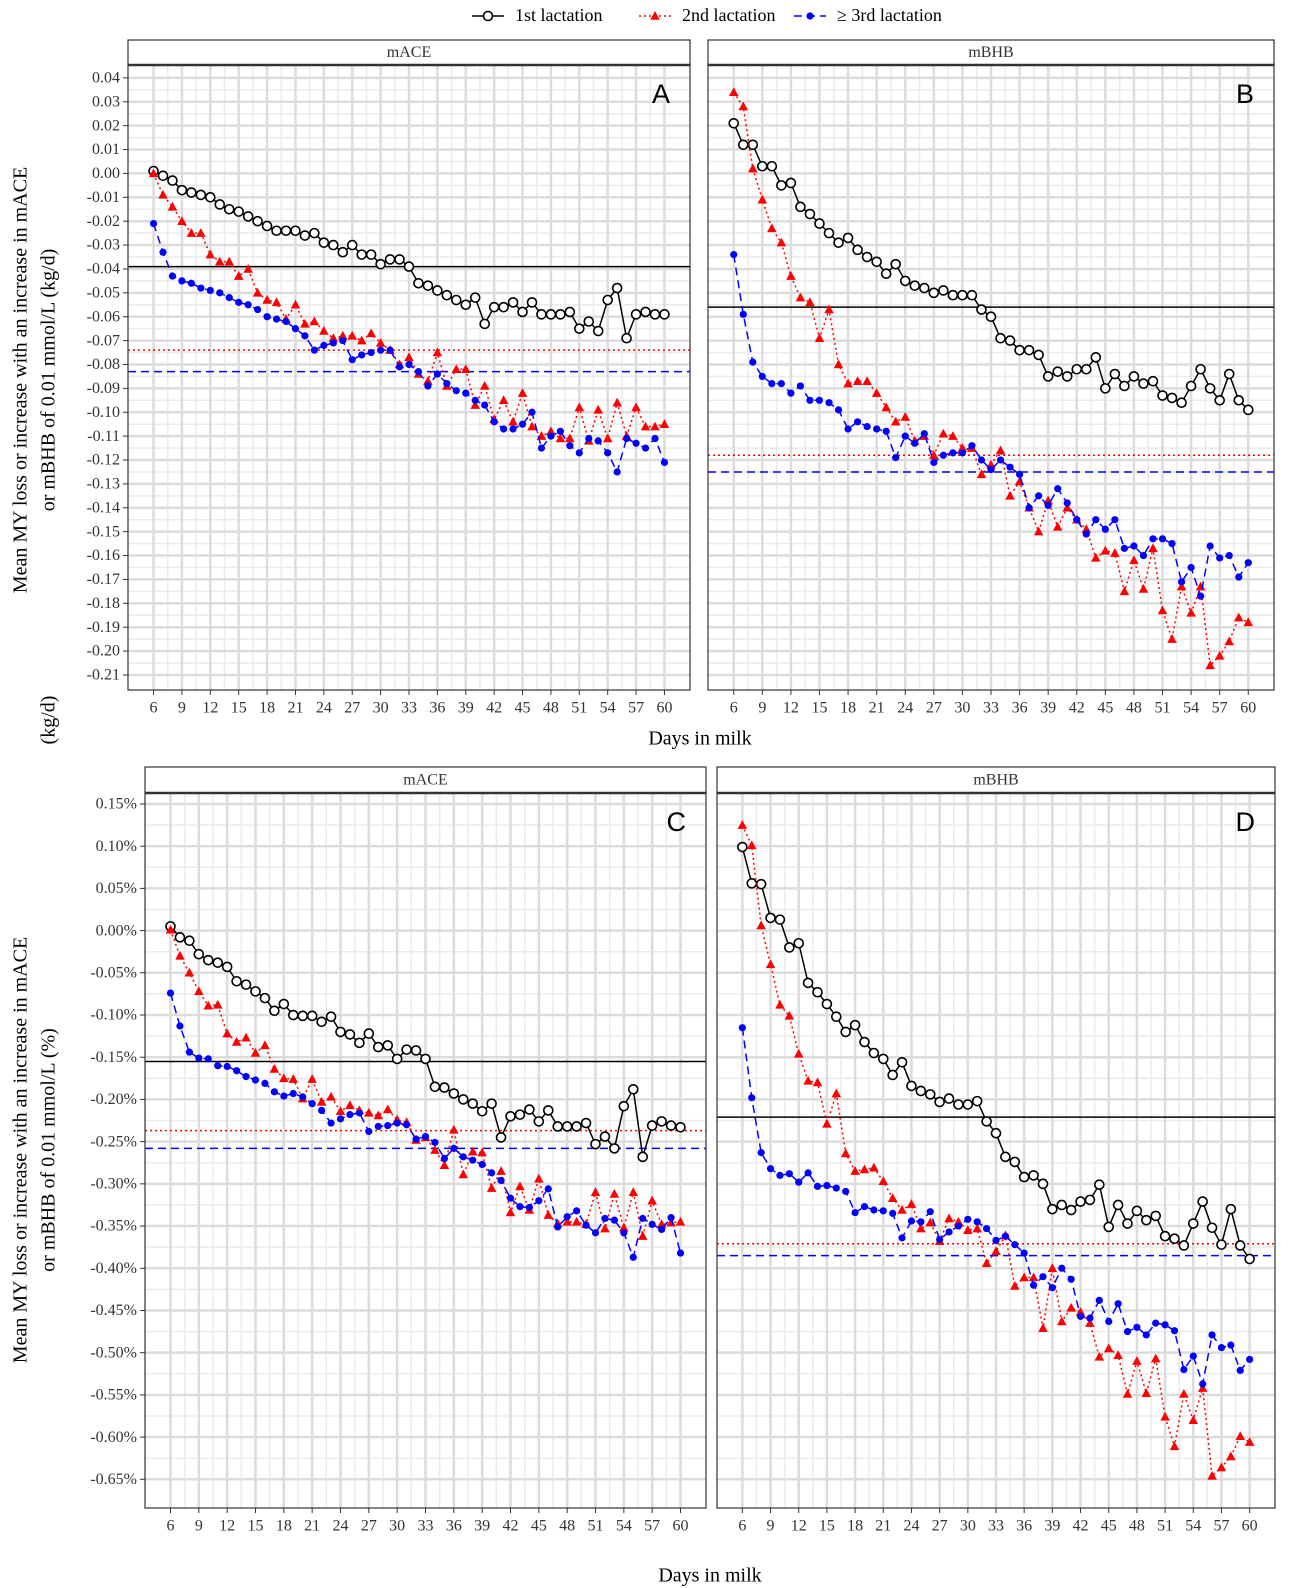 The width and height of the screenshot is (1289, 1588). I want to click on legend-marker, so click(655, 15).